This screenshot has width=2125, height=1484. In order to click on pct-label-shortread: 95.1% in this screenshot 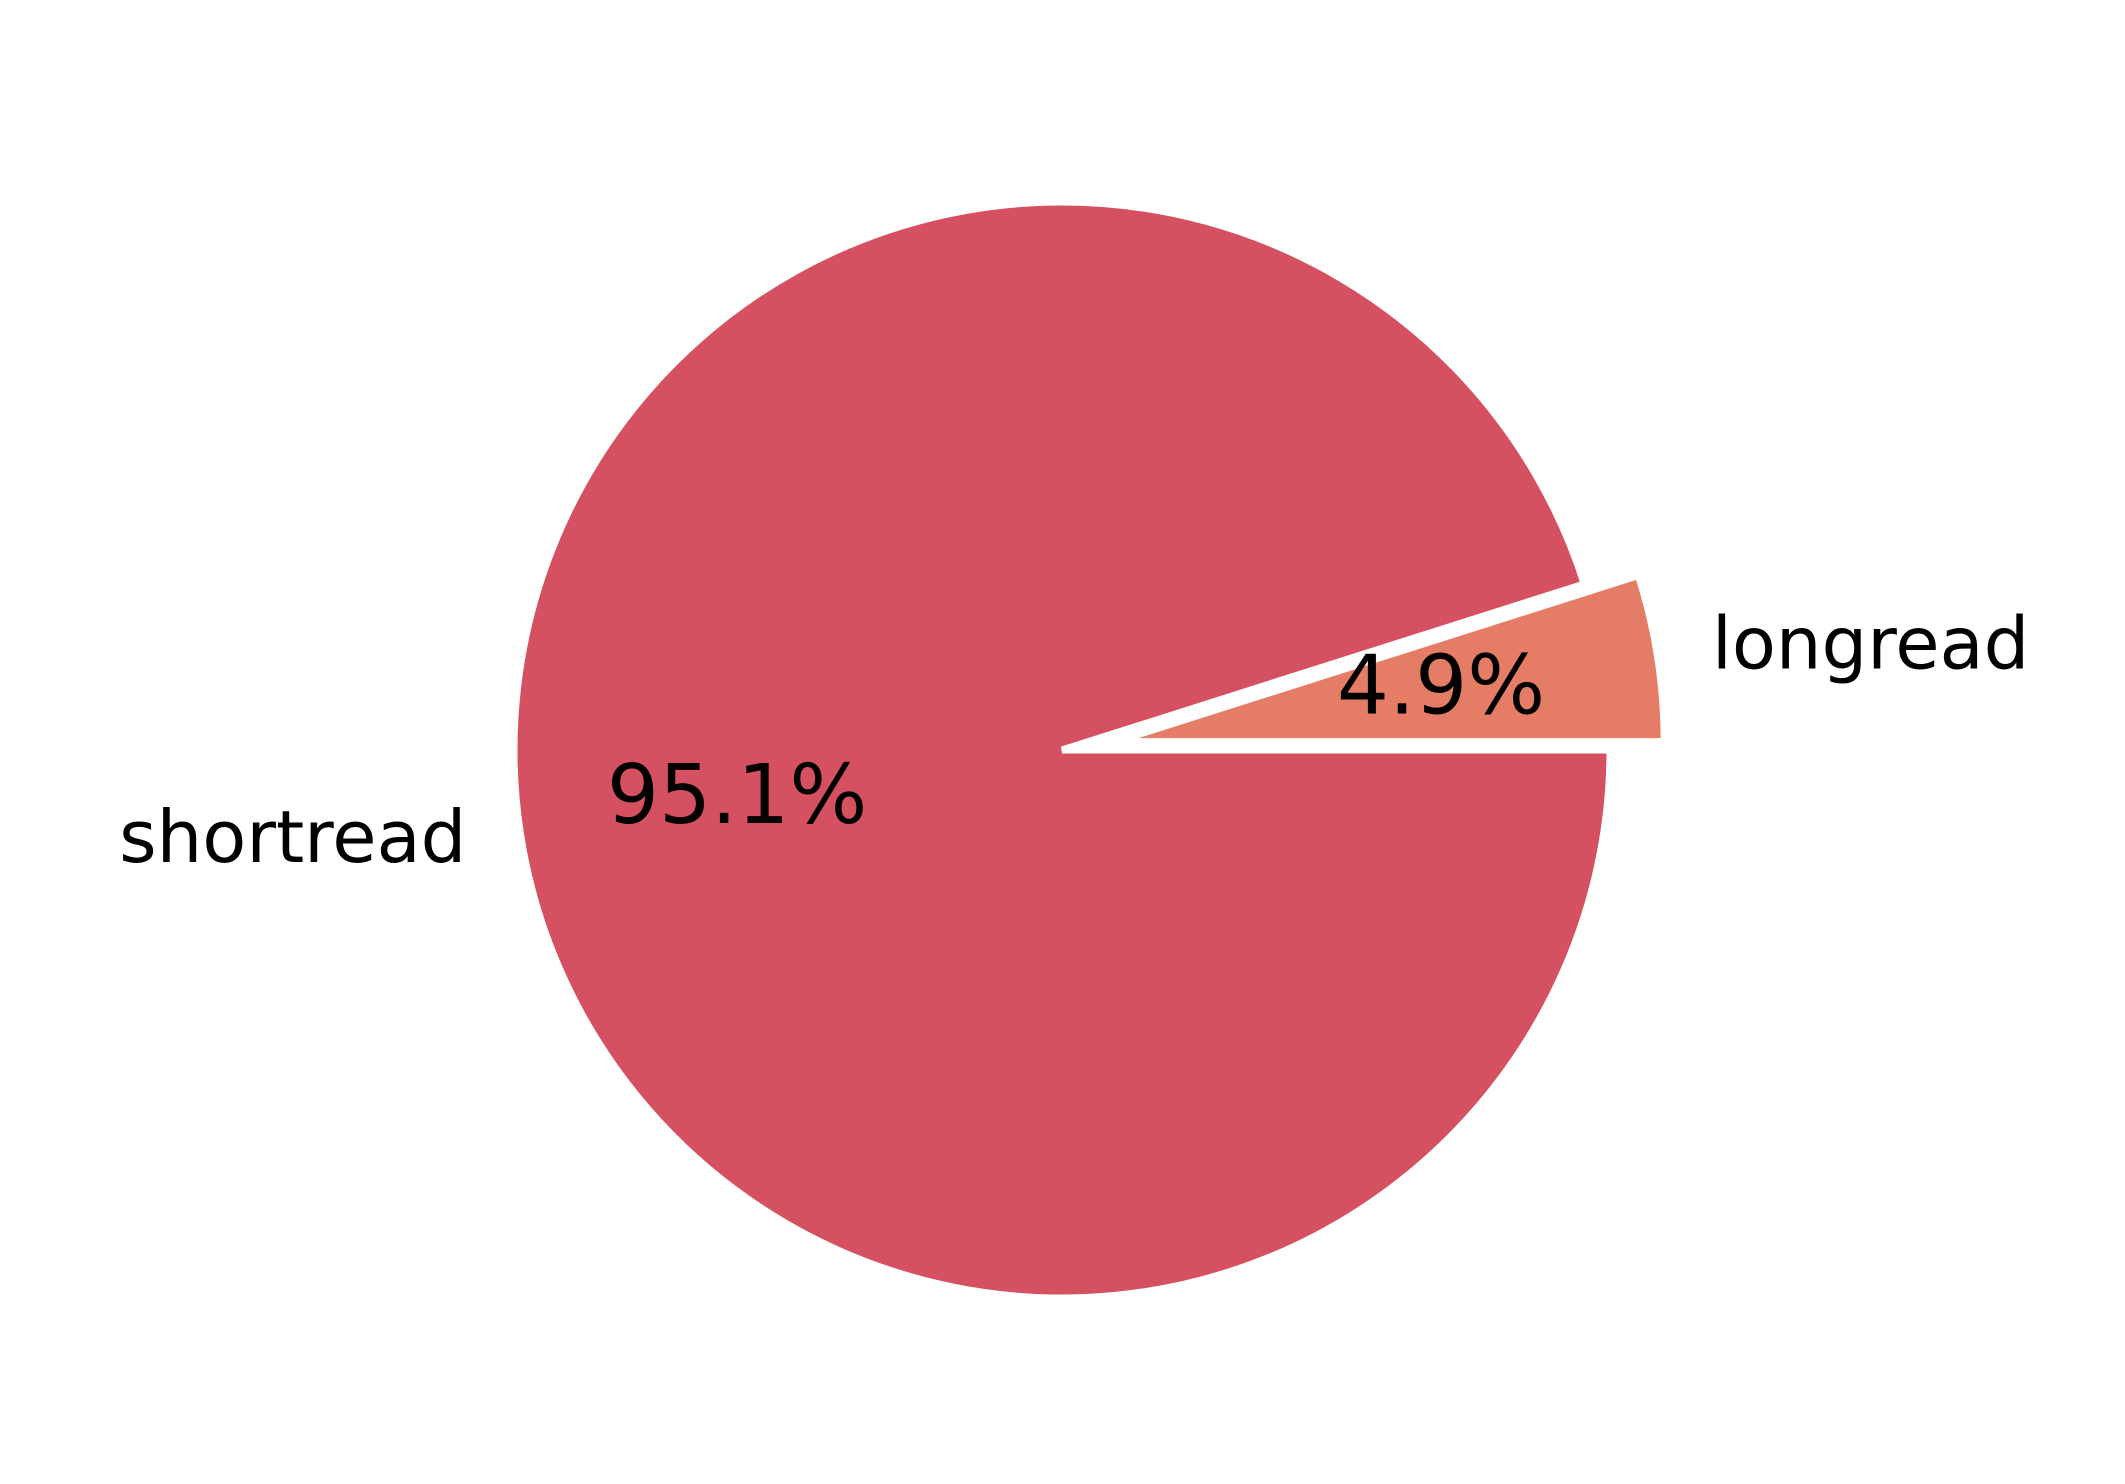, I will do `click(737, 795)`.